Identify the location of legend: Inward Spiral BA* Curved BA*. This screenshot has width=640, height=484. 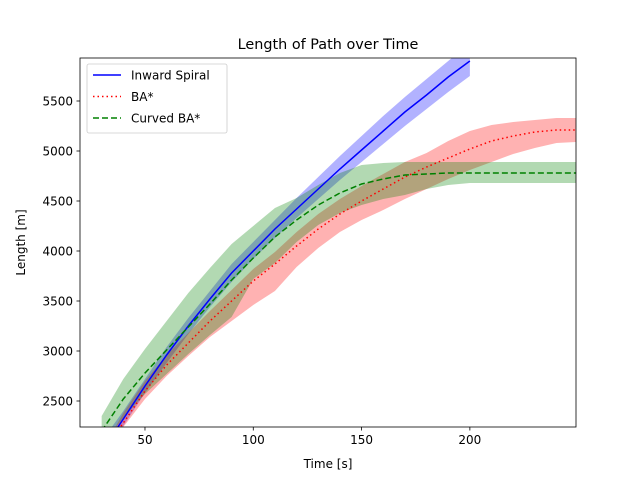
(157, 98).